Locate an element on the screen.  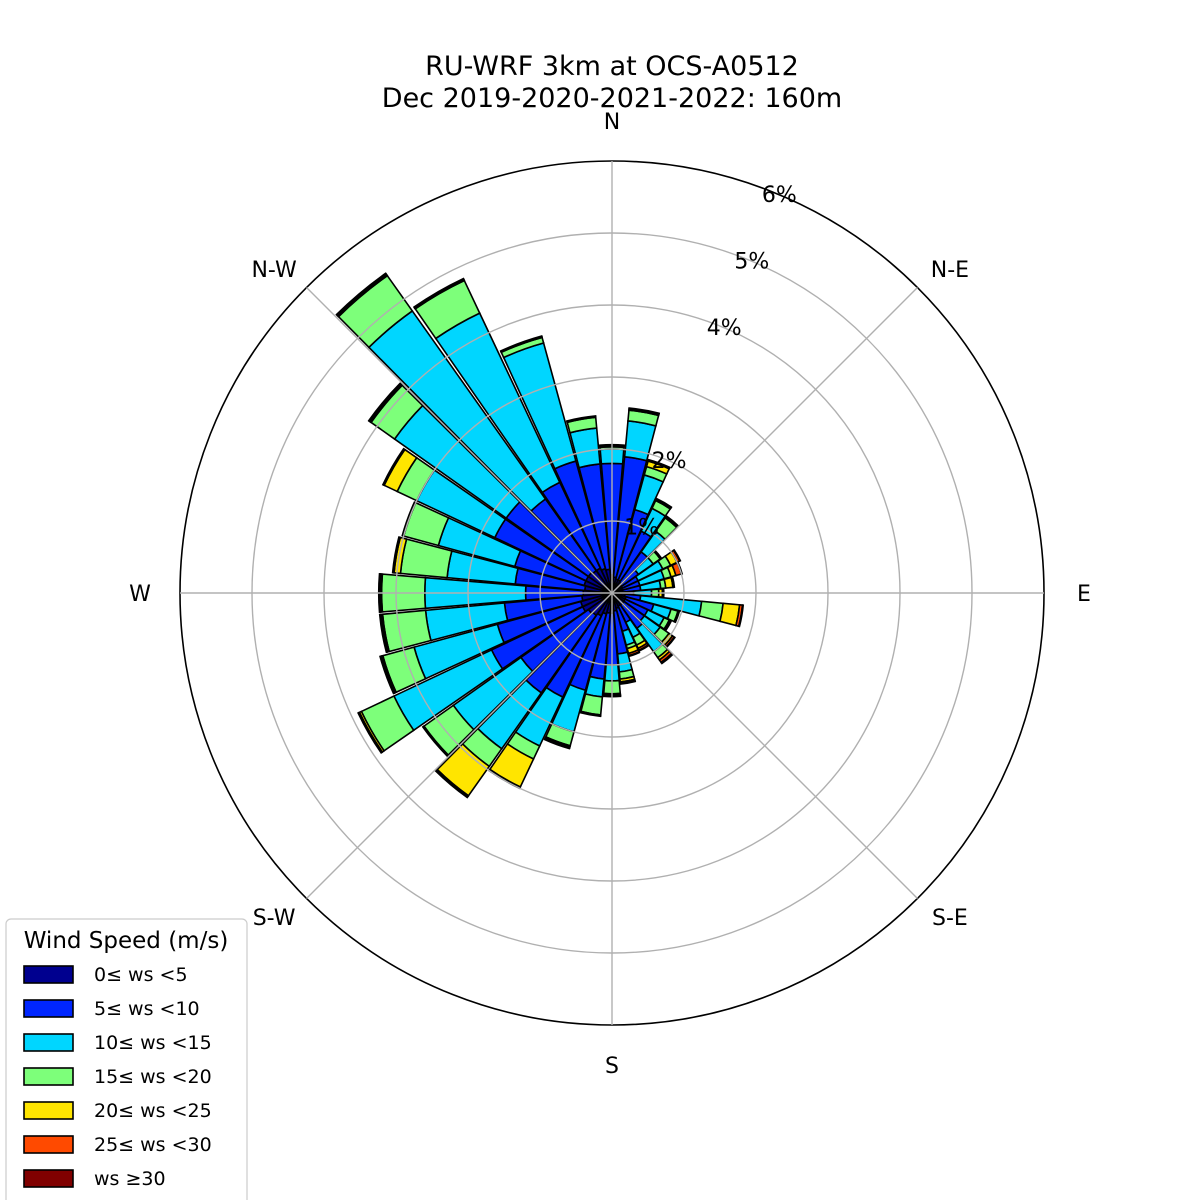
sector-240-deg is located at coordinates (485, 673).